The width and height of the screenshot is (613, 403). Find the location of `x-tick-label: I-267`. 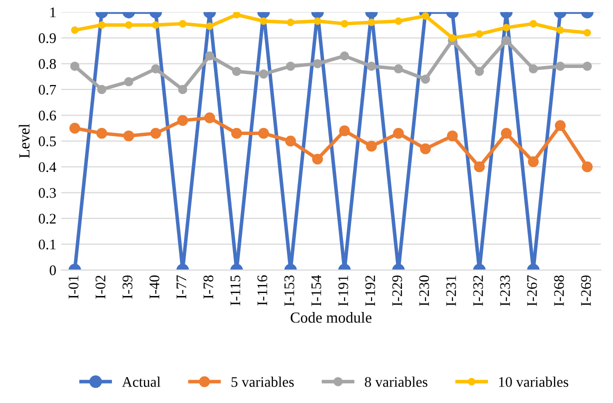

x-tick-label: I-267 is located at coordinates (532, 290).